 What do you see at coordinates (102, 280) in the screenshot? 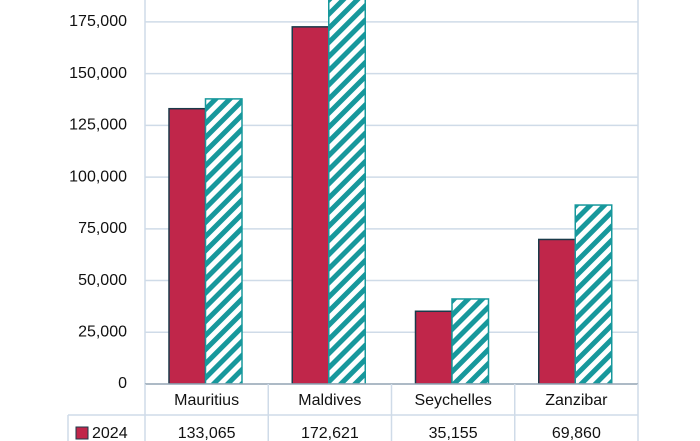
I see `y-tick-label: 50,000` at bounding box center [102, 280].